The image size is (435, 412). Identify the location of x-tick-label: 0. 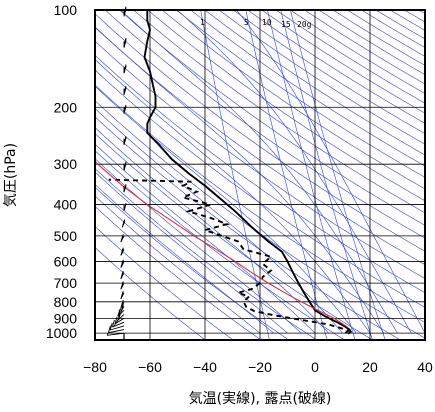
(315, 367).